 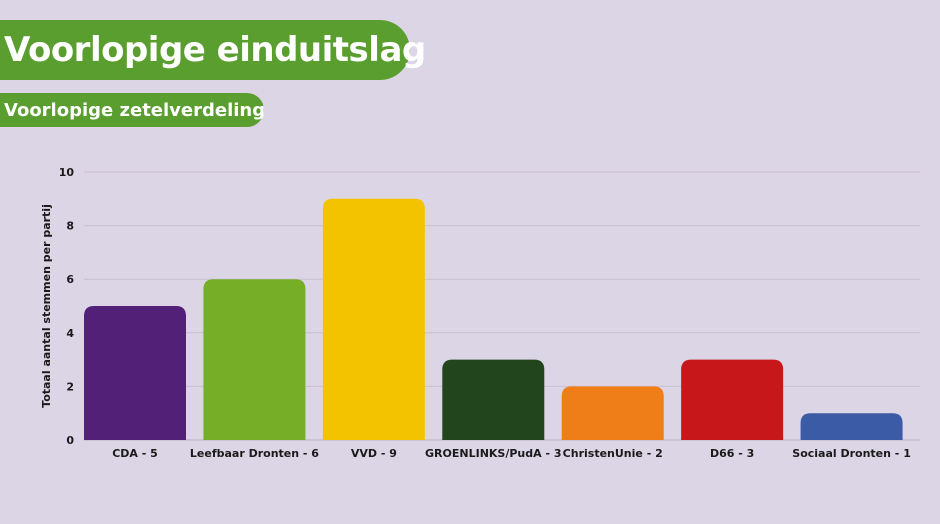 What do you see at coordinates (851, 453) in the screenshot?
I see `x-tick-label: Sociaal Dronten - 1` at bounding box center [851, 453].